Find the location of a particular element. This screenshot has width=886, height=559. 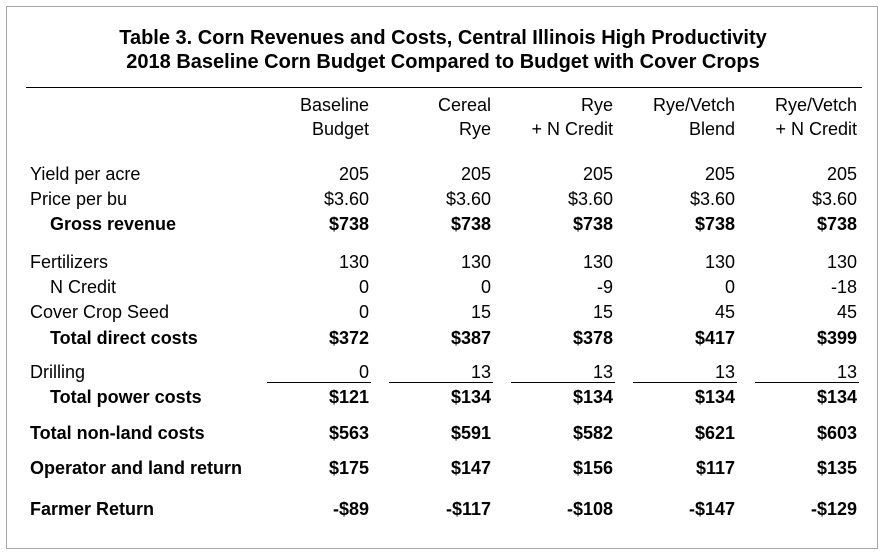

row-label-drilling: Drilling is located at coordinates (58, 372).